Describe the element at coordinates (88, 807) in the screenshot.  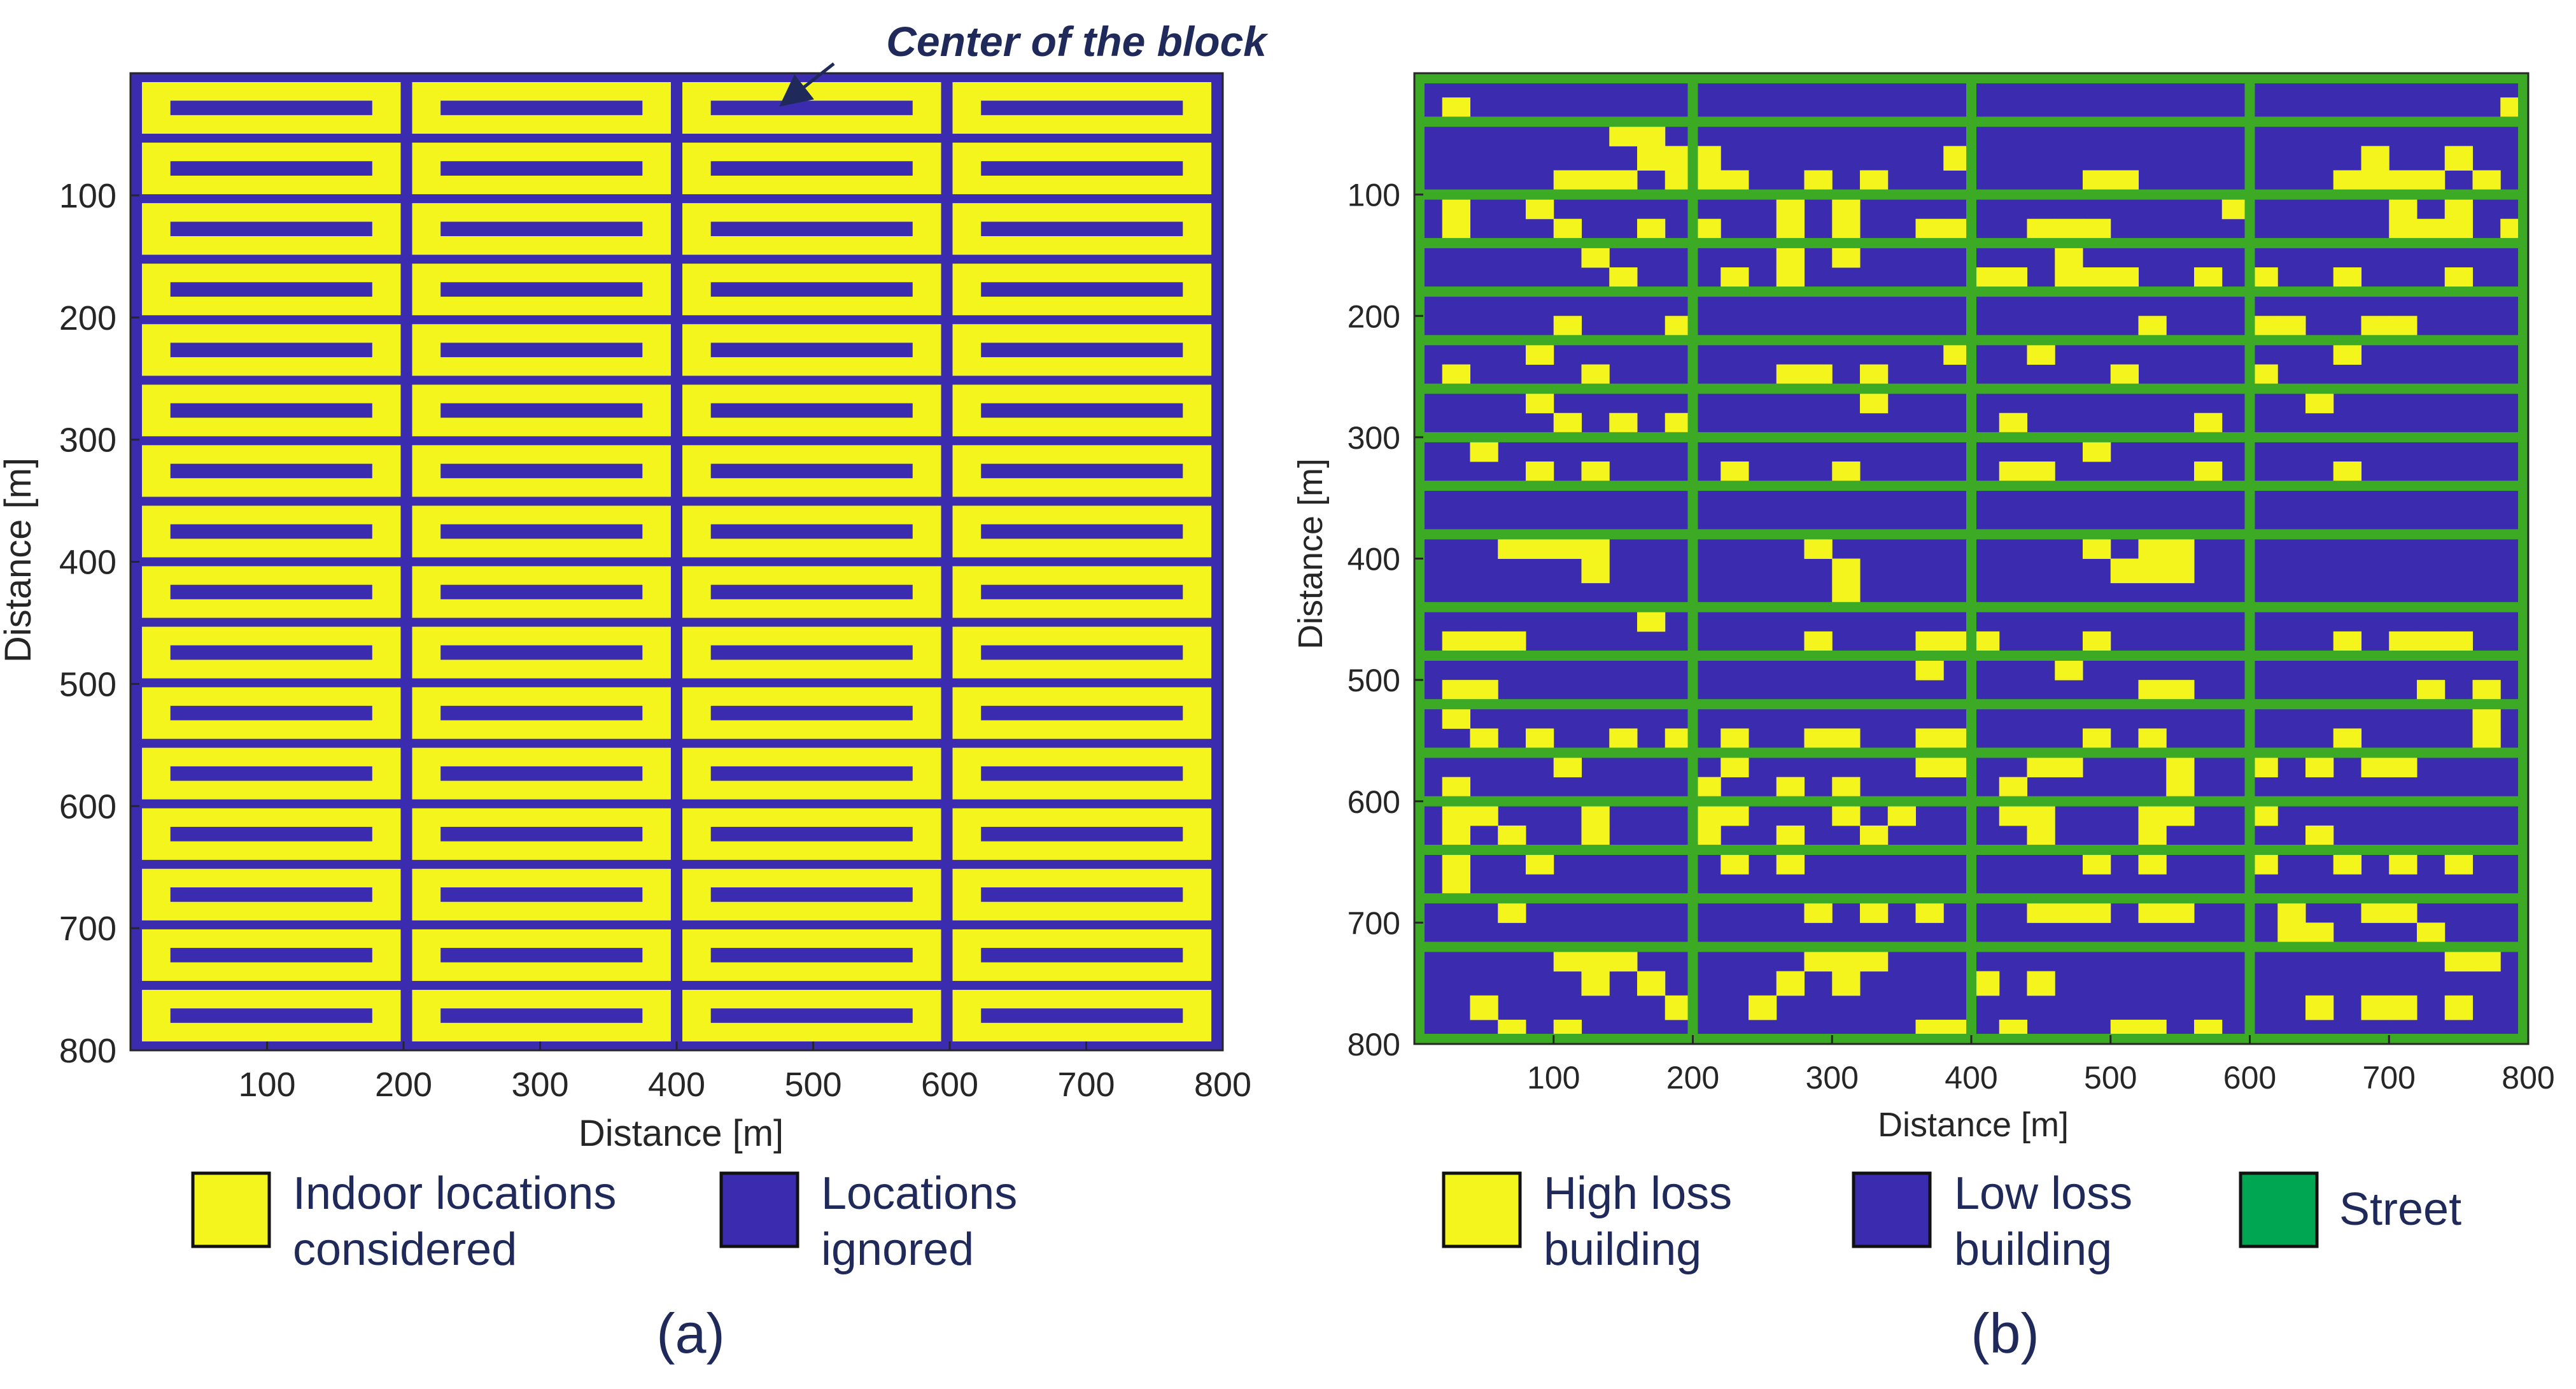
I see `a-ytick-label: 600` at that location.